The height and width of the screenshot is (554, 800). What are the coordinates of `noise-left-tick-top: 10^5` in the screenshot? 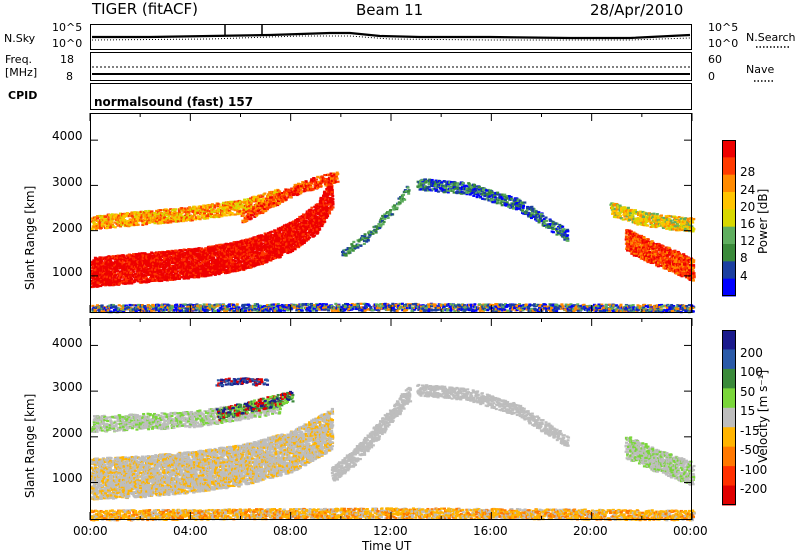 It's located at (67, 27).